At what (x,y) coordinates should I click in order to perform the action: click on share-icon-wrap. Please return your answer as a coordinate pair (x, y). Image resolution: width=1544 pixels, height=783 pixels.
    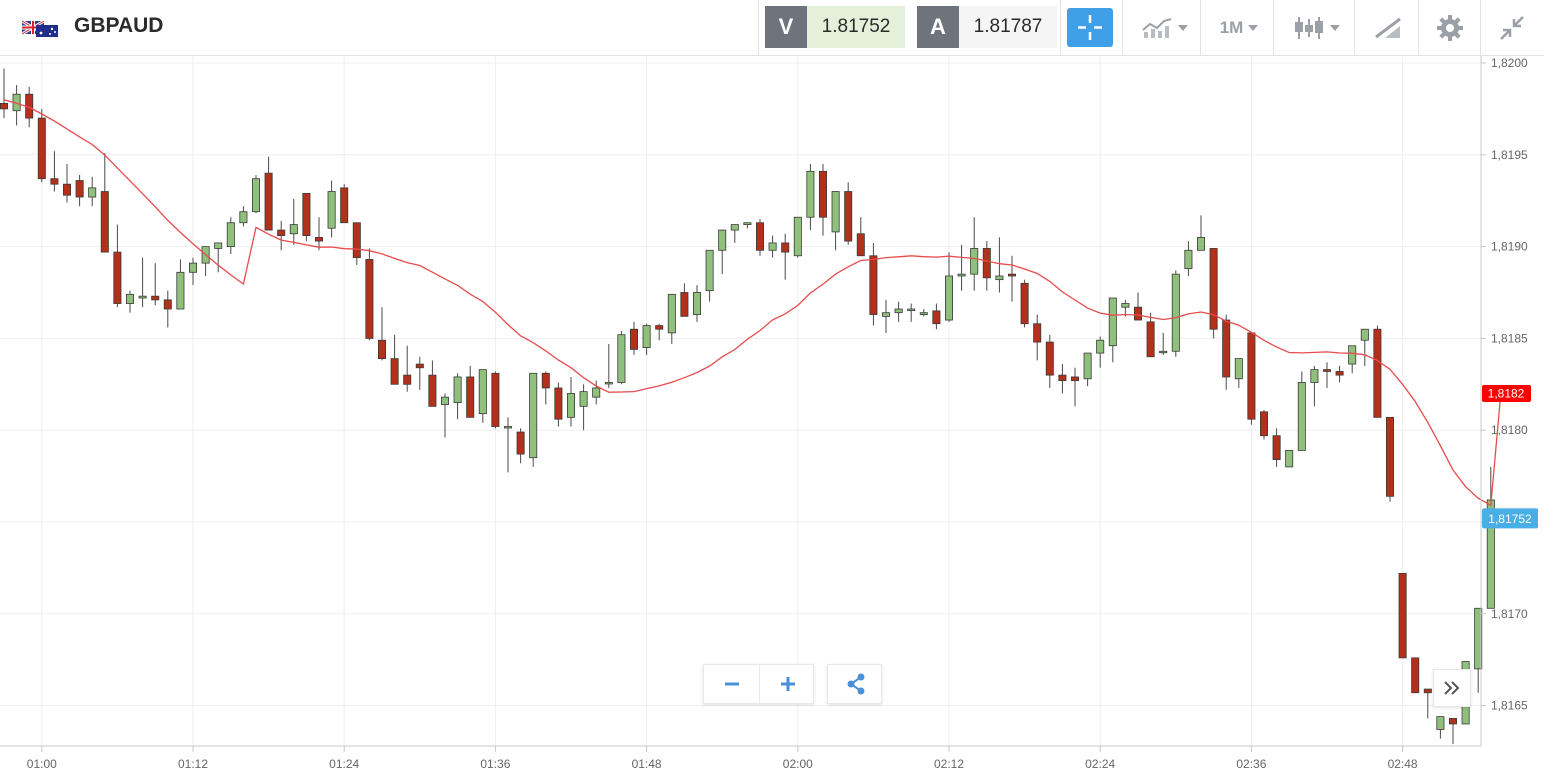
    Looking at the image, I should click on (855, 684).